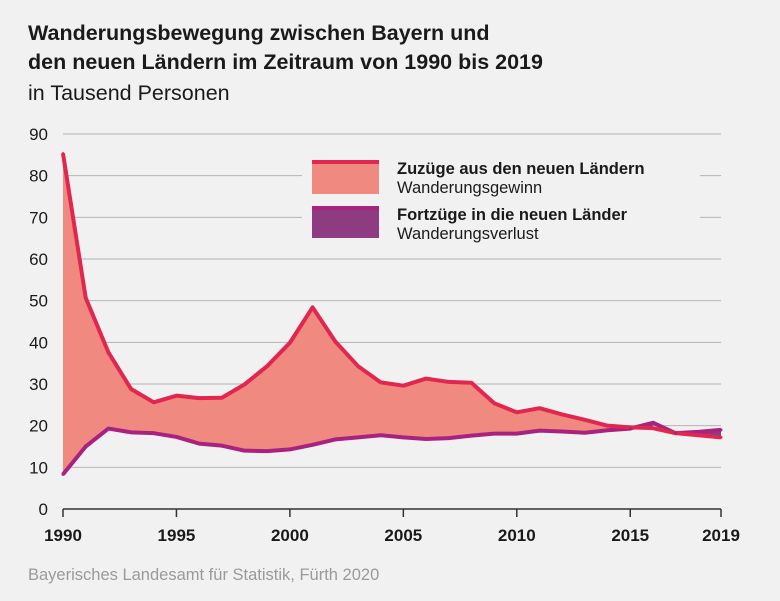 This screenshot has width=780, height=601. Describe the element at coordinates (63, 474) in the screenshot. I see `point-fortzuege-1990` at that location.